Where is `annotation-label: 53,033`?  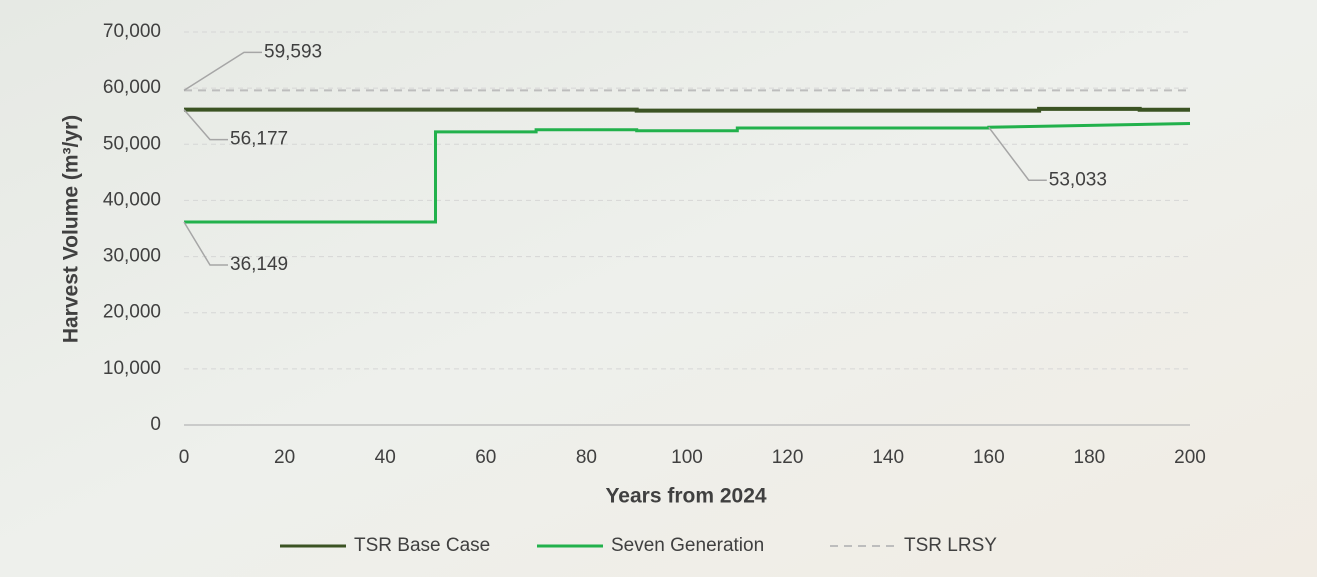 annotation-label: 53,033 is located at coordinates (1078, 179).